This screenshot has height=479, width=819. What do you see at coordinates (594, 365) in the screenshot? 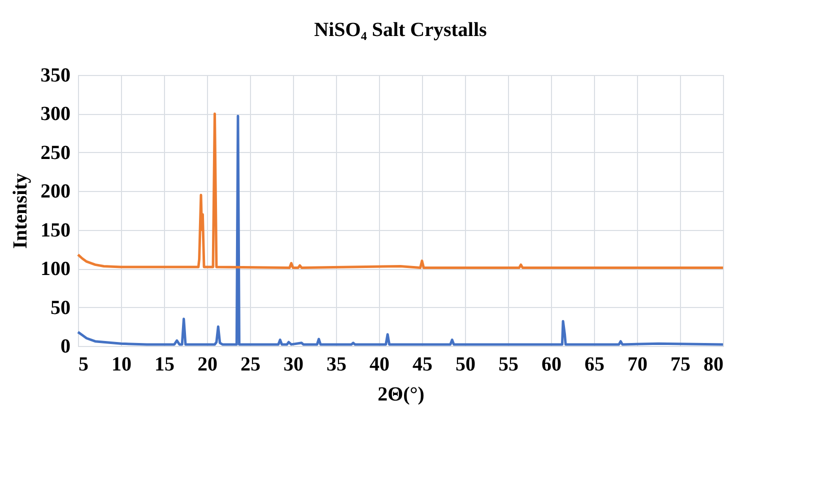
I see `x-tick-label: 65` at bounding box center [594, 365].